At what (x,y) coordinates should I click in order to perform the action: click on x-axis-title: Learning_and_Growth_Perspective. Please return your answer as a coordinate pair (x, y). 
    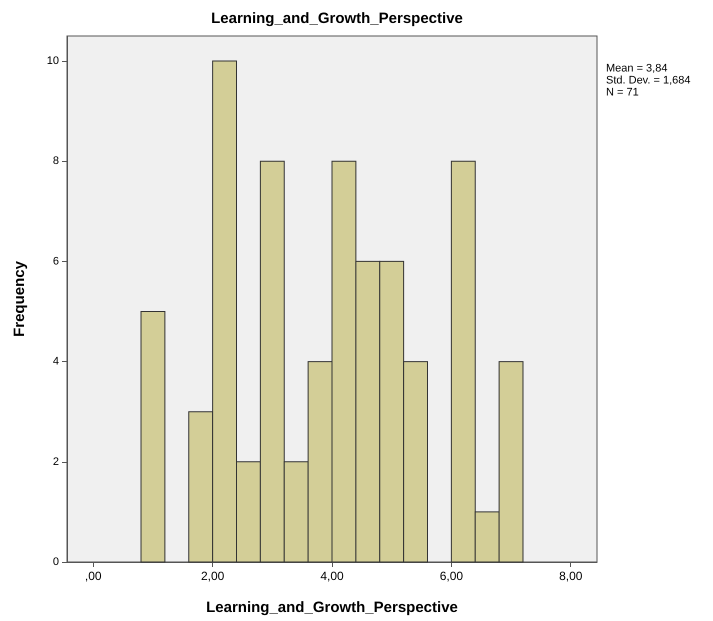
    Looking at the image, I should click on (332, 607).